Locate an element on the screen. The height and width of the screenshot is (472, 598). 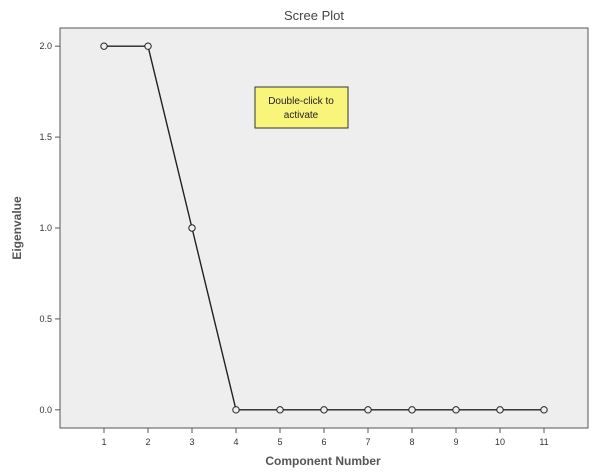
y-tick-label: 0.0 is located at coordinates (45, 410).